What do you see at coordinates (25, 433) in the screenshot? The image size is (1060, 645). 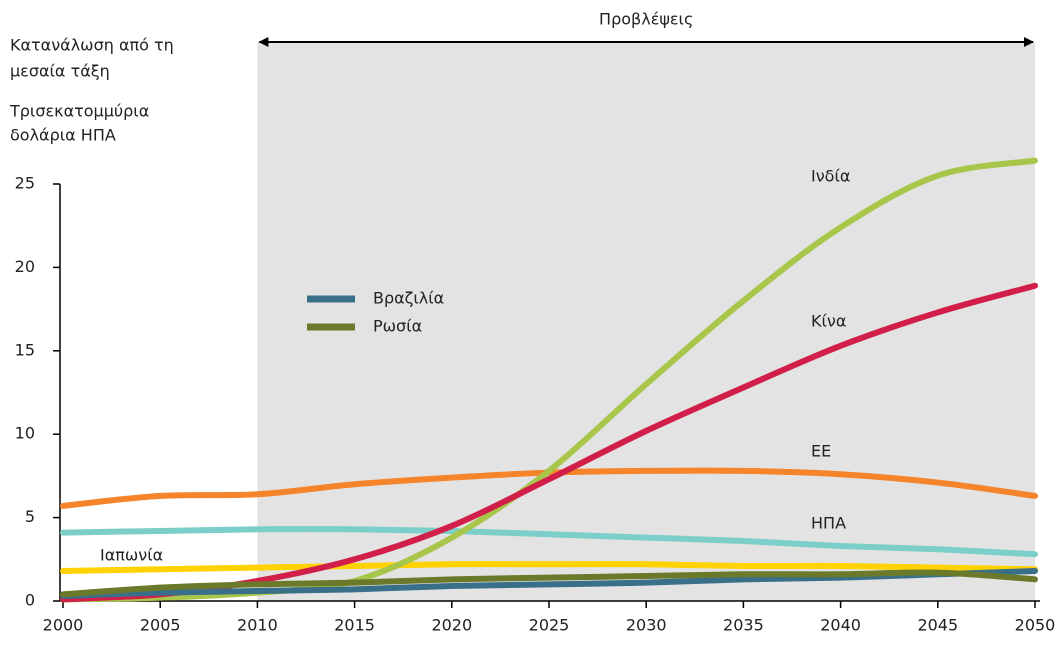 I see `y-tick-label: 10` at bounding box center [25, 433].